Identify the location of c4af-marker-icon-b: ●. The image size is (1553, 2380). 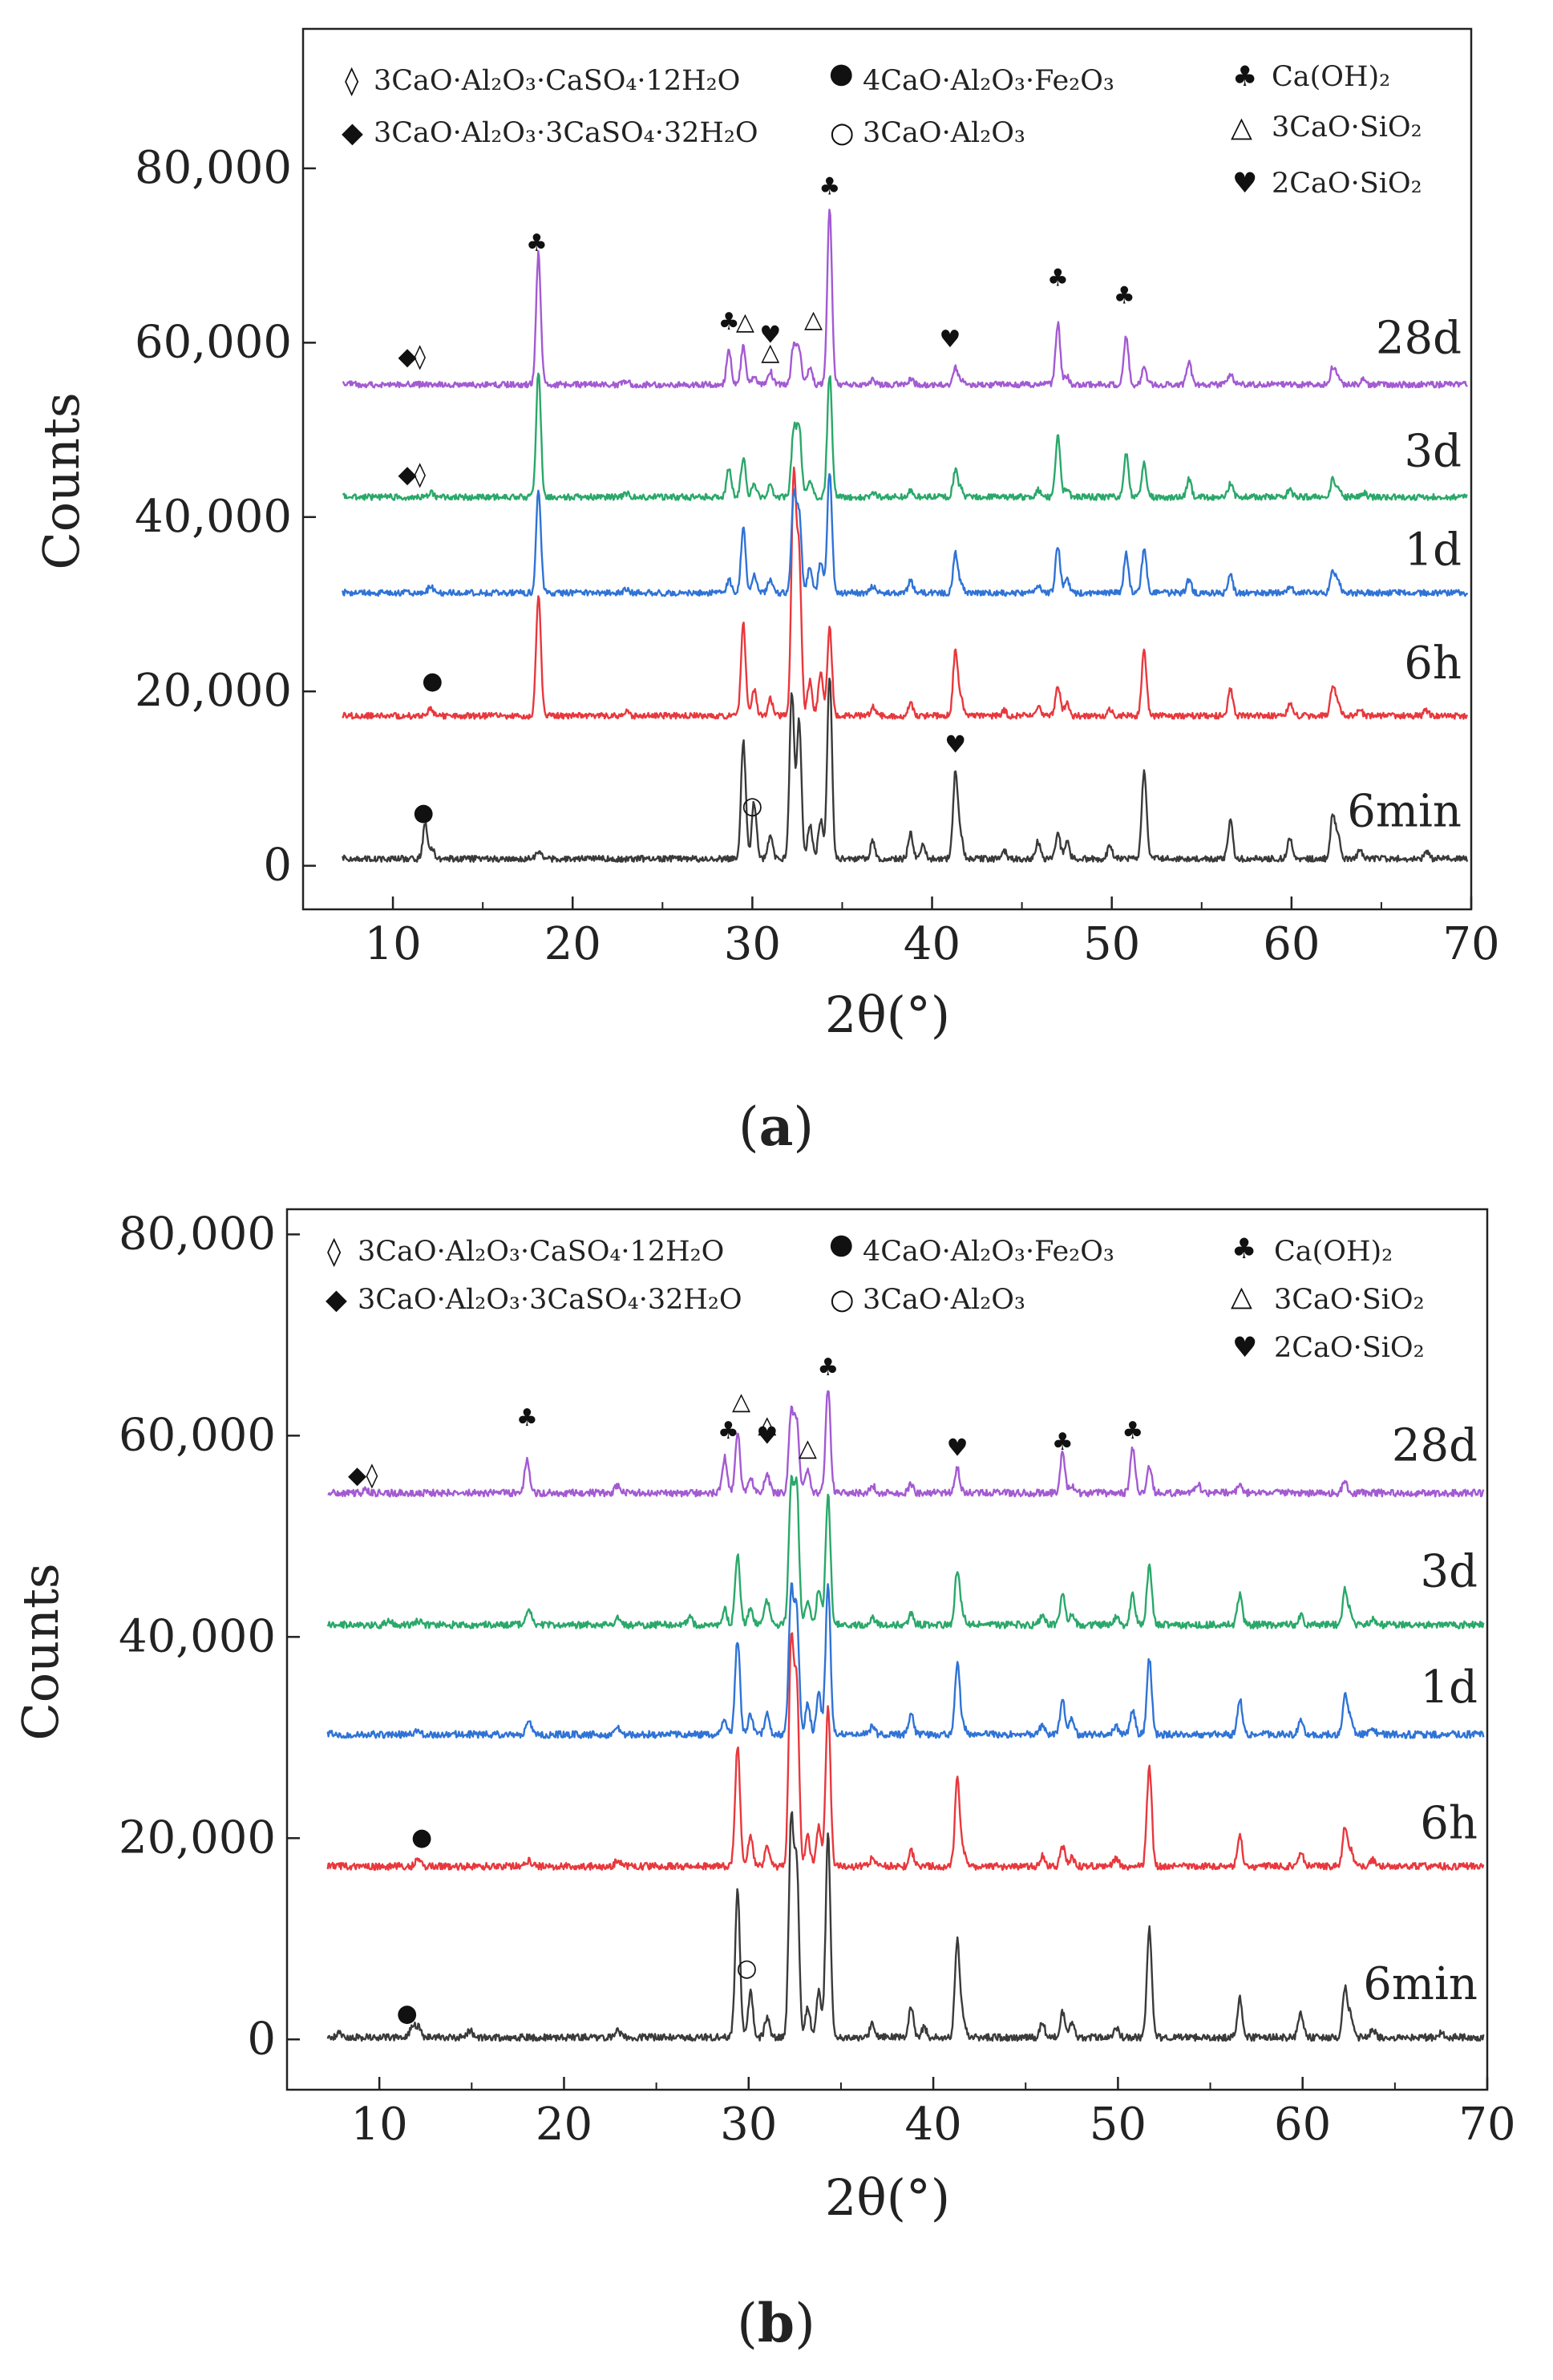
(841, 1244).